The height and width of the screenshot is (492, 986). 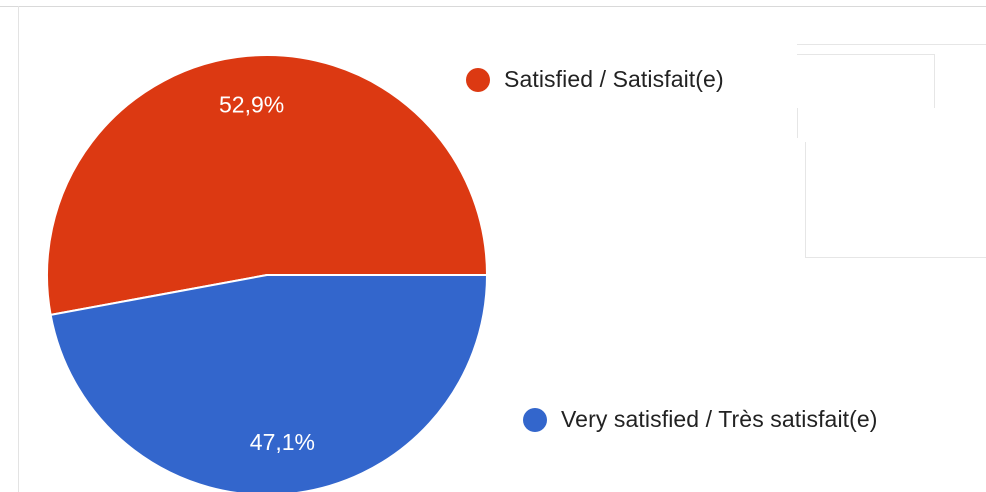 I want to click on legend-label-very-satisfied: Very satisfied / Très satisfait(e), so click(x=719, y=419).